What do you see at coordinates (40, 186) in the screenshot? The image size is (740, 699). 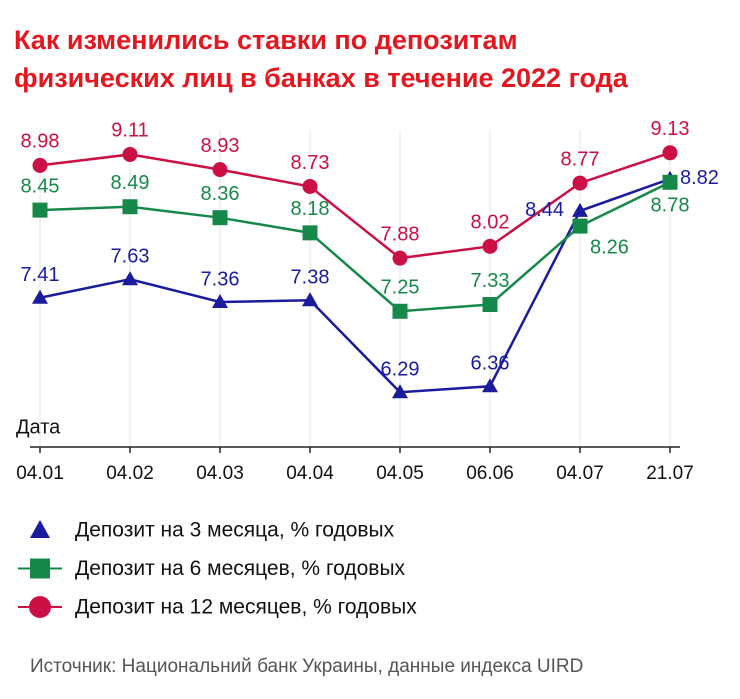 I see `data-label: 8.45` at bounding box center [40, 186].